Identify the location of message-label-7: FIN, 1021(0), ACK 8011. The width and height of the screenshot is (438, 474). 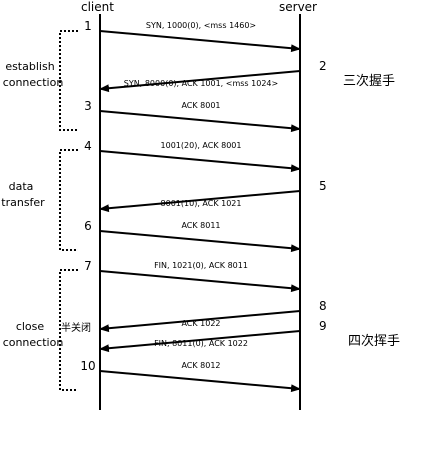
(201, 265).